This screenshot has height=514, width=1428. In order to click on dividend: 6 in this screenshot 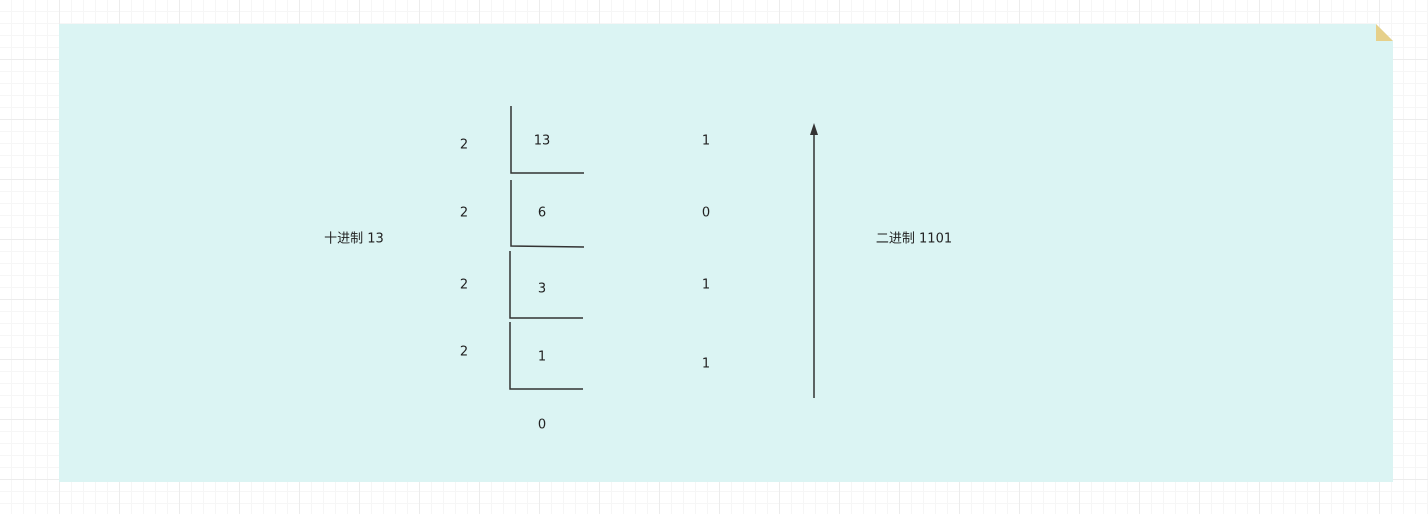, I will do `click(542, 213)`.